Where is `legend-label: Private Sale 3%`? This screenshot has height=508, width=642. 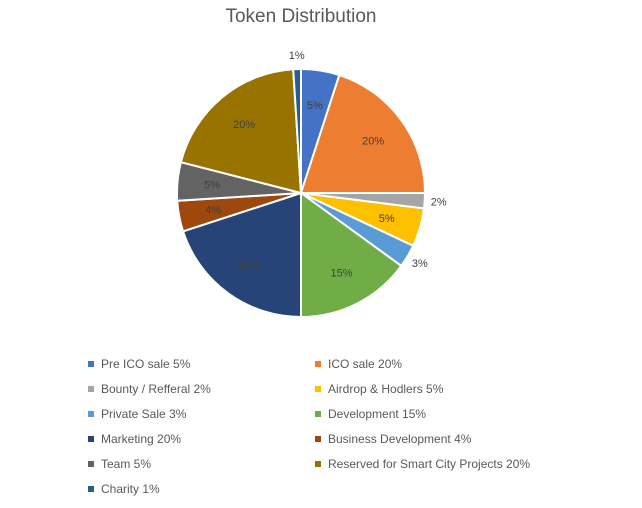
legend-label: Private Sale 3% is located at coordinates (144, 413).